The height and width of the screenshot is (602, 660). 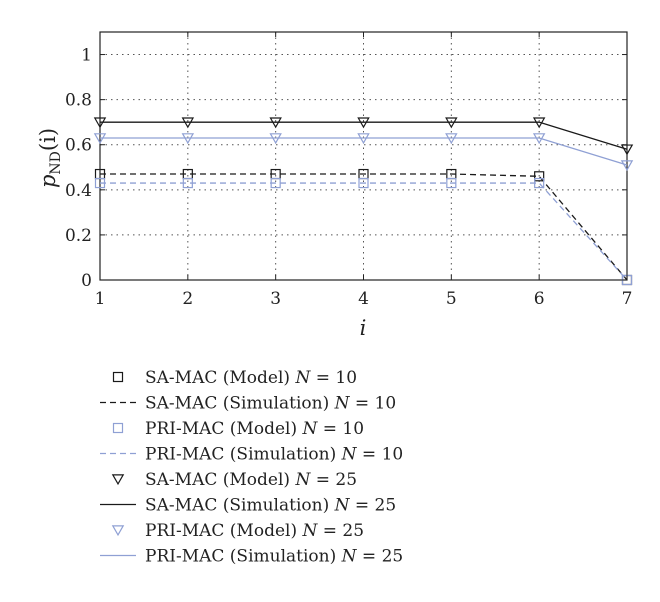 What do you see at coordinates (100, 299) in the screenshot?
I see `x-tick-label: 1` at bounding box center [100, 299].